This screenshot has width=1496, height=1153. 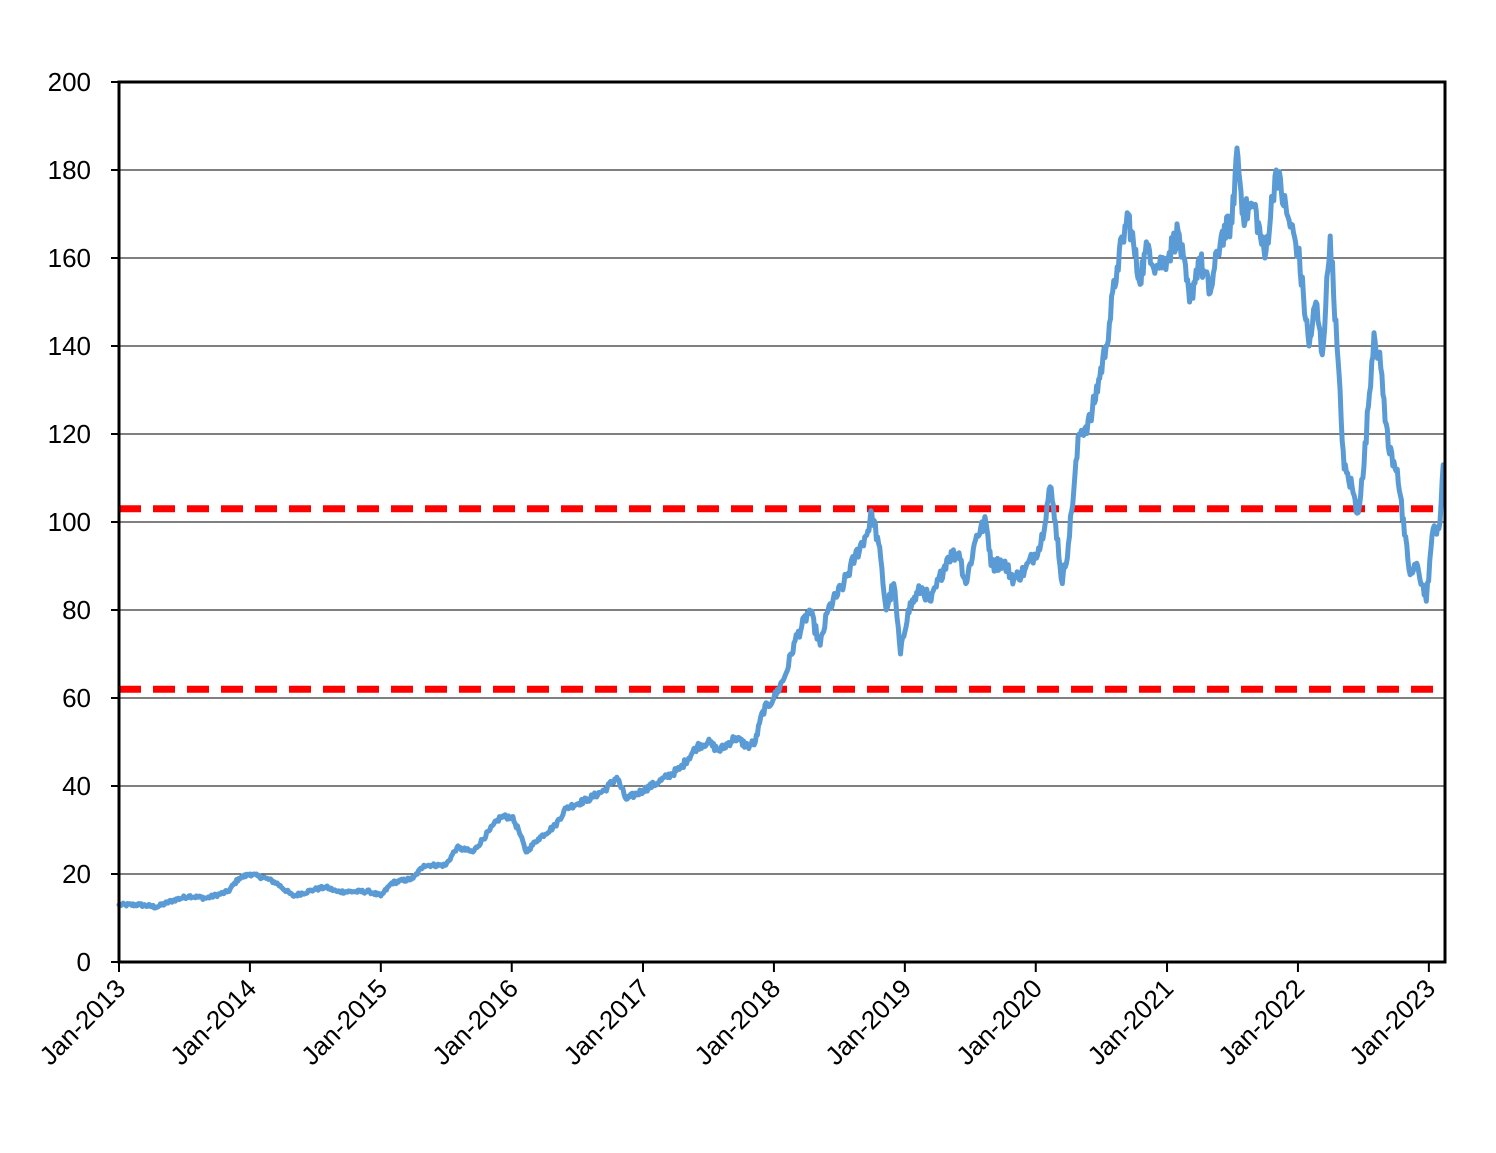 I want to click on x-tick-label-Jan-2021: Jan-2021, so click(x=1130, y=1022).